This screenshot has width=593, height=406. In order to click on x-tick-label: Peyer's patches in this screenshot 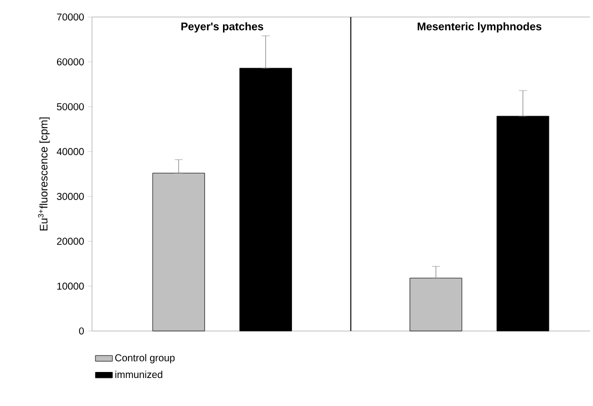, I will do `click(222, 27)`.